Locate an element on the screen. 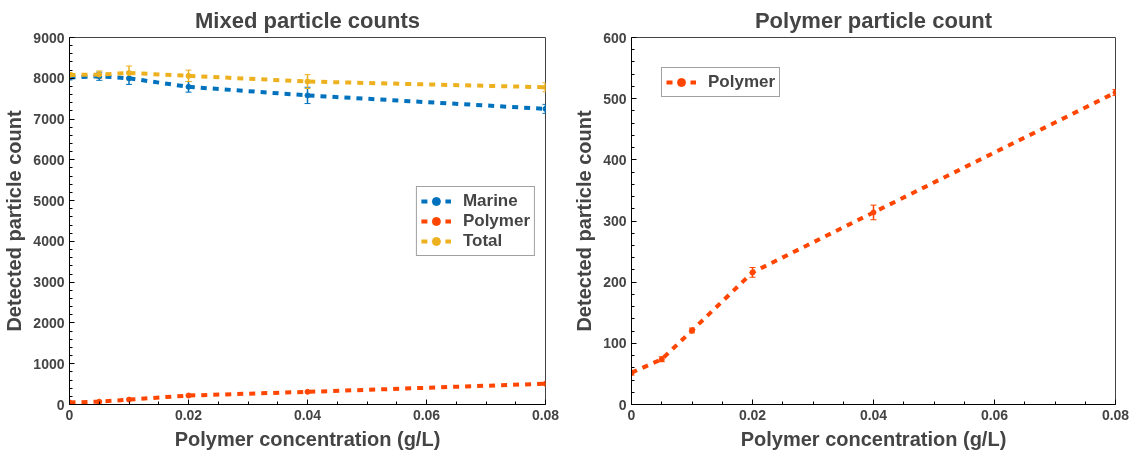 The width and height of the screenshot is (1140, 452). y-tick-label: 5000 is located at coordinates (49, 200).